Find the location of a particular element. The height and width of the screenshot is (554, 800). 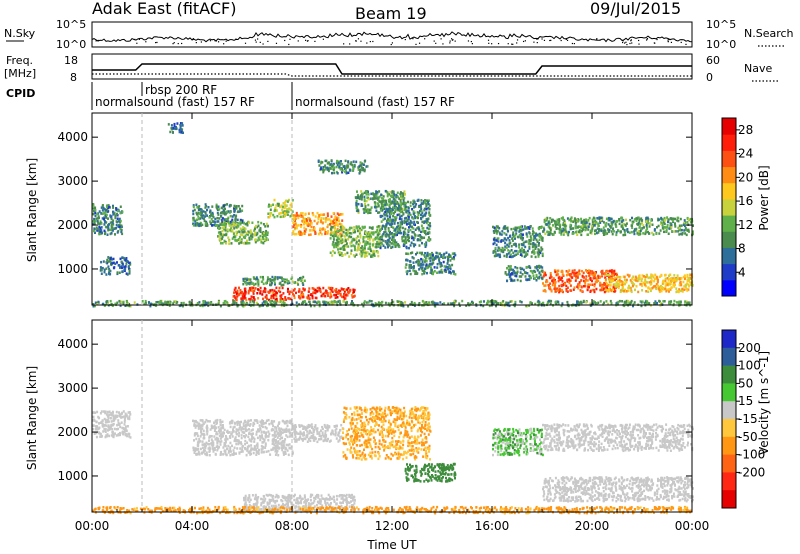

noise-sky-line is located at coordinates (392, 37).